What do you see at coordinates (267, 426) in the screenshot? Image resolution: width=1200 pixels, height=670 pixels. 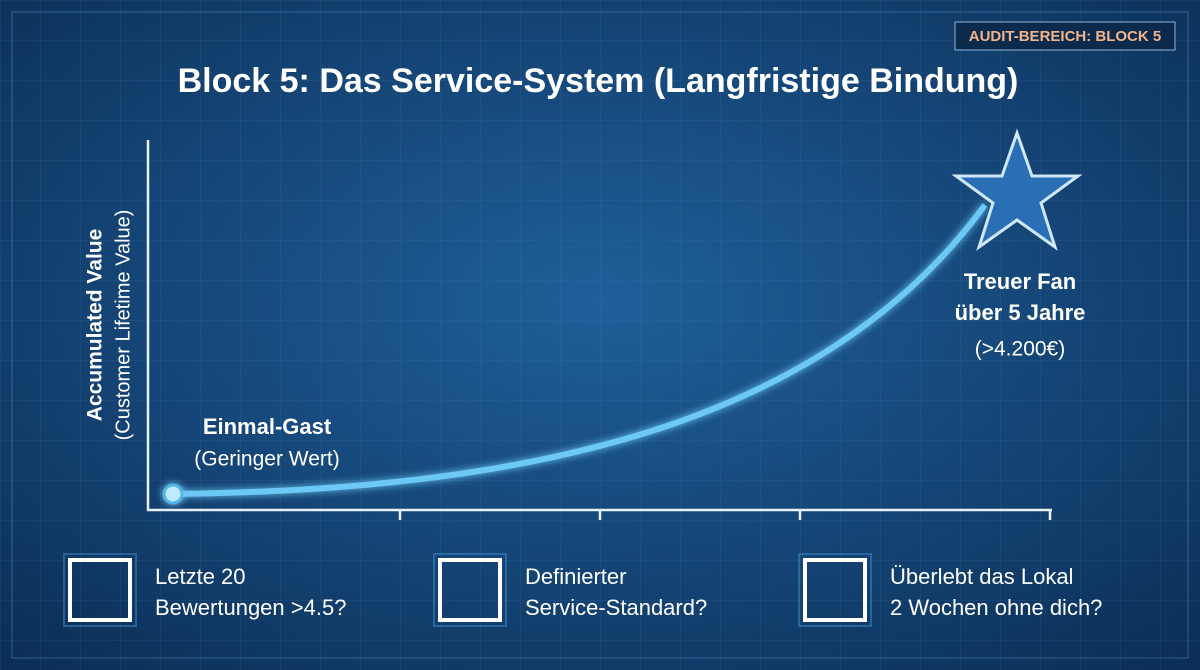 I see `start-label: Einmal-Gast` at bounding box center [267, 426].